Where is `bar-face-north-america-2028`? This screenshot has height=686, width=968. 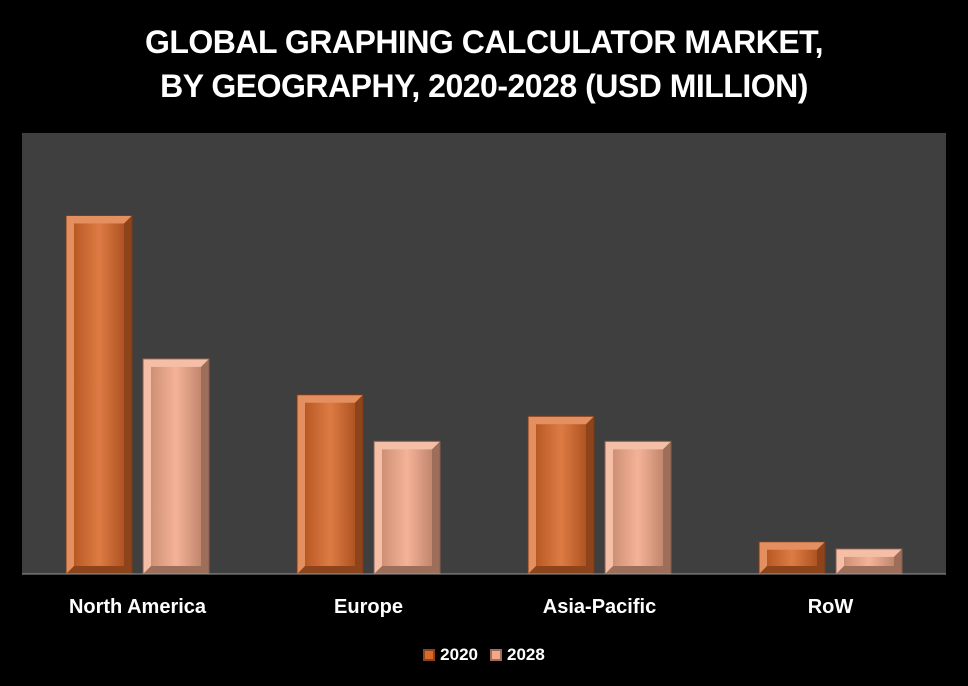
bar-face-north-america-2028 is located at coordinates (176, 466).